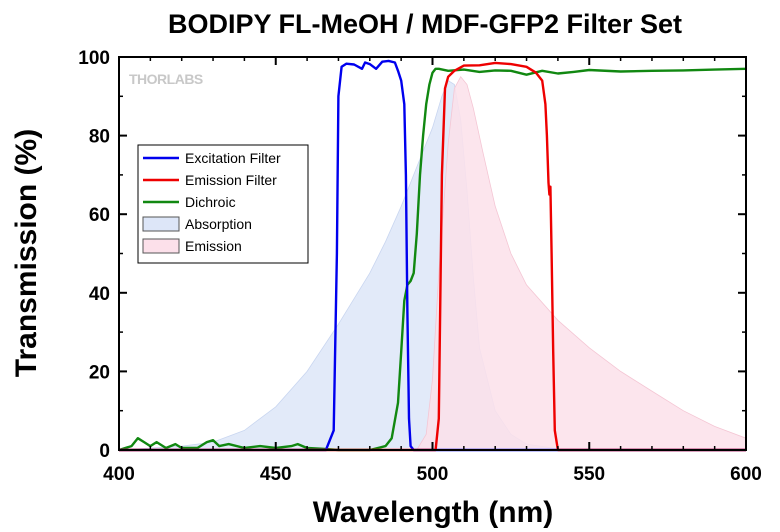 The width and height of the screenshot is (780, 532). What do you see at coordinates (94, 58) in the screenshot?
I see `y-tick-label: 100` at bounding box center [94, 58].